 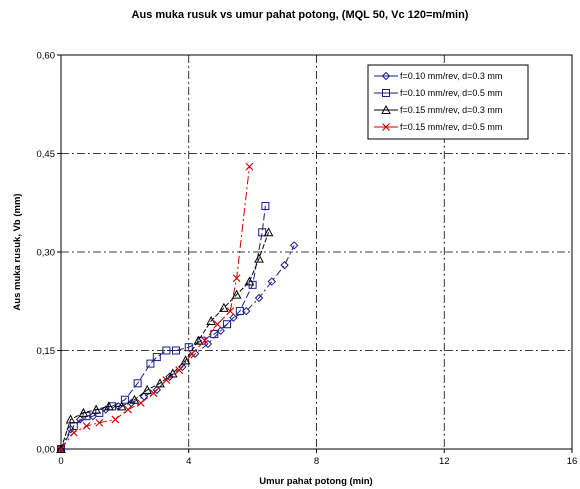 I want to click on x-tick-label: 4, so click(x=188, y=461).